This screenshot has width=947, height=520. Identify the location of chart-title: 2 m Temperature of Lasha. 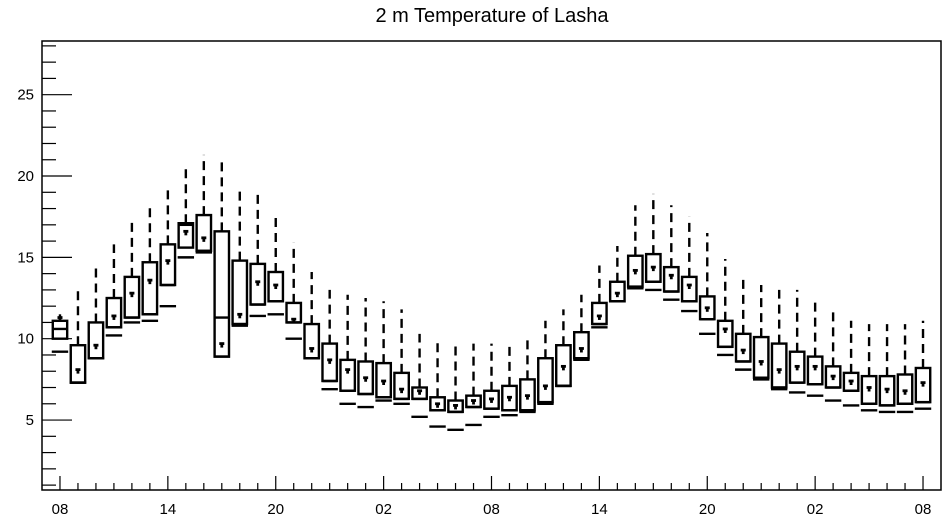
(492, 16).